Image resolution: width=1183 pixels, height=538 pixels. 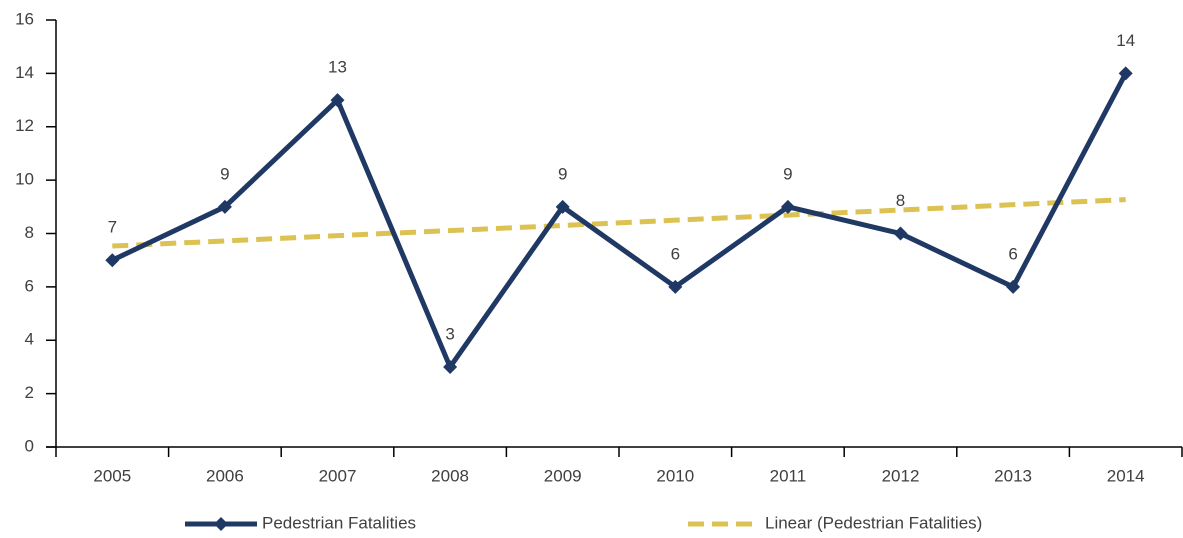 What do you see at coordinates (449, 333) in the screenshot?
I see `data-label: 3` at bounding box center [449, 333].